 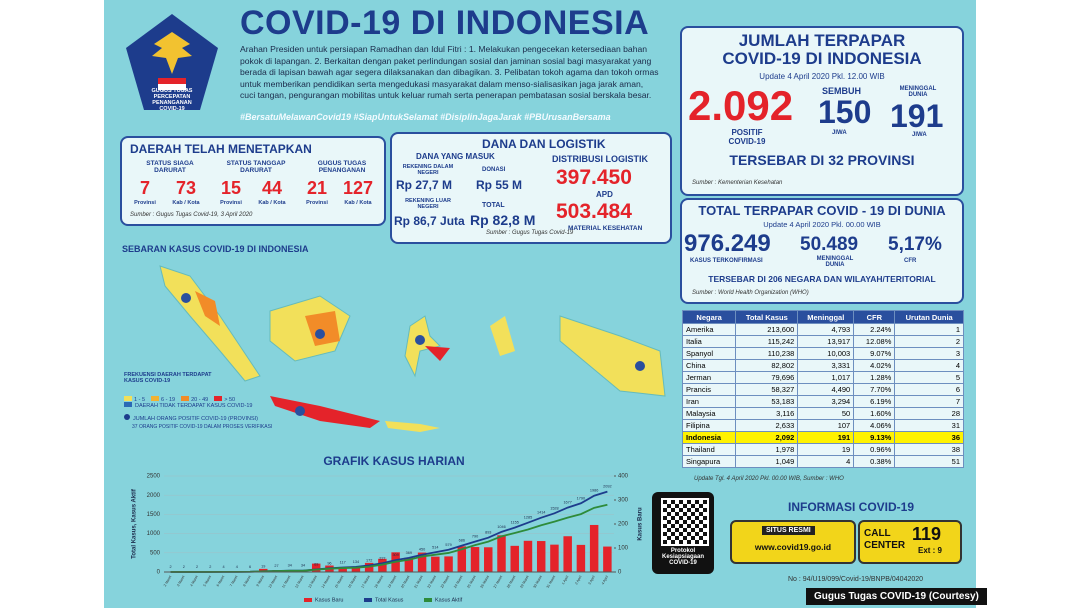 I want to click on x-tick-label: 20 Maret, so click(x=405, y=582).